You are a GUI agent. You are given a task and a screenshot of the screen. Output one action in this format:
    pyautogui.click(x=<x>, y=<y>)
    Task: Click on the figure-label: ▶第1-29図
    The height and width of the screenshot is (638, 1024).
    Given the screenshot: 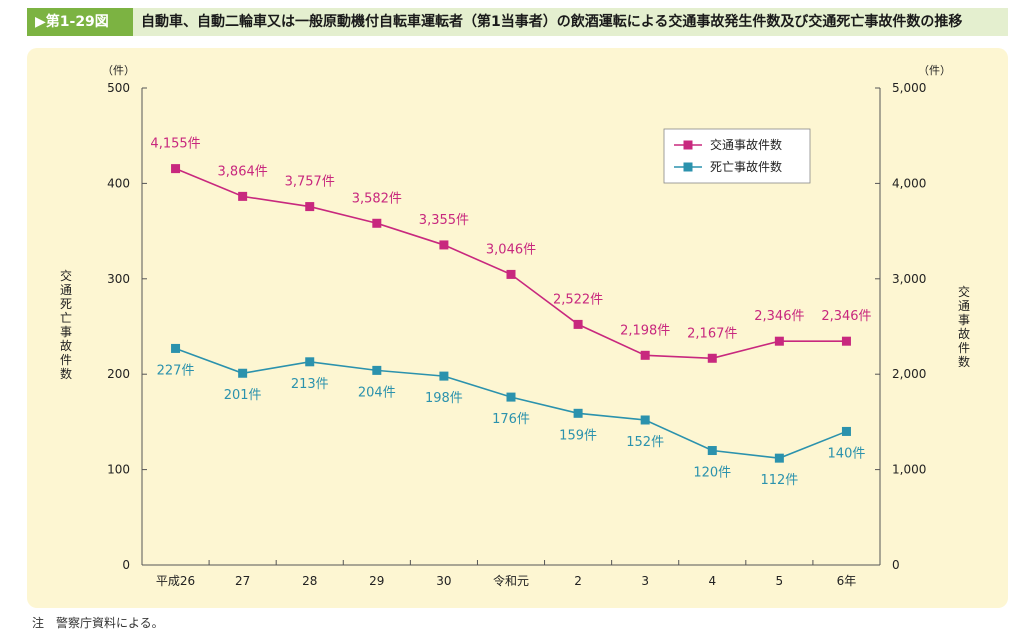 What is the action you would take?
    pyautogui.click(x=80, y=22)
    